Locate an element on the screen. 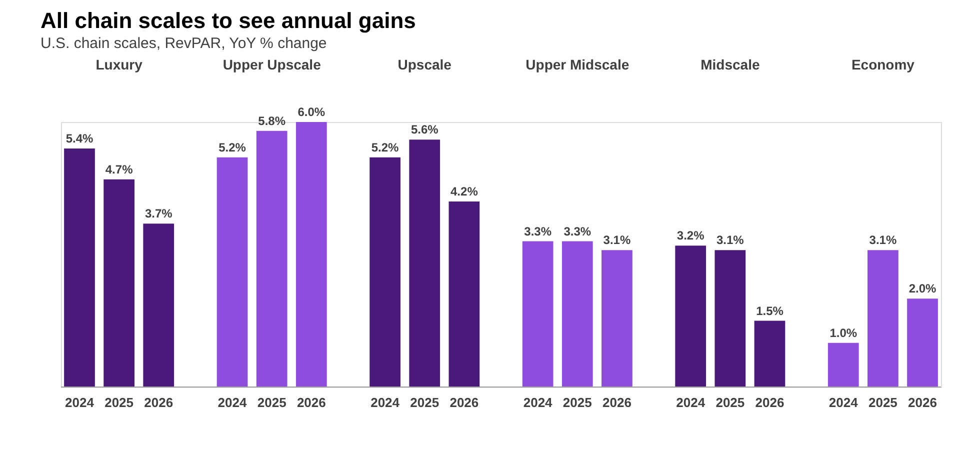 The width and height of the screenshot is (956, 465). data-label: 6.0% is located at coordinates (312, 112).